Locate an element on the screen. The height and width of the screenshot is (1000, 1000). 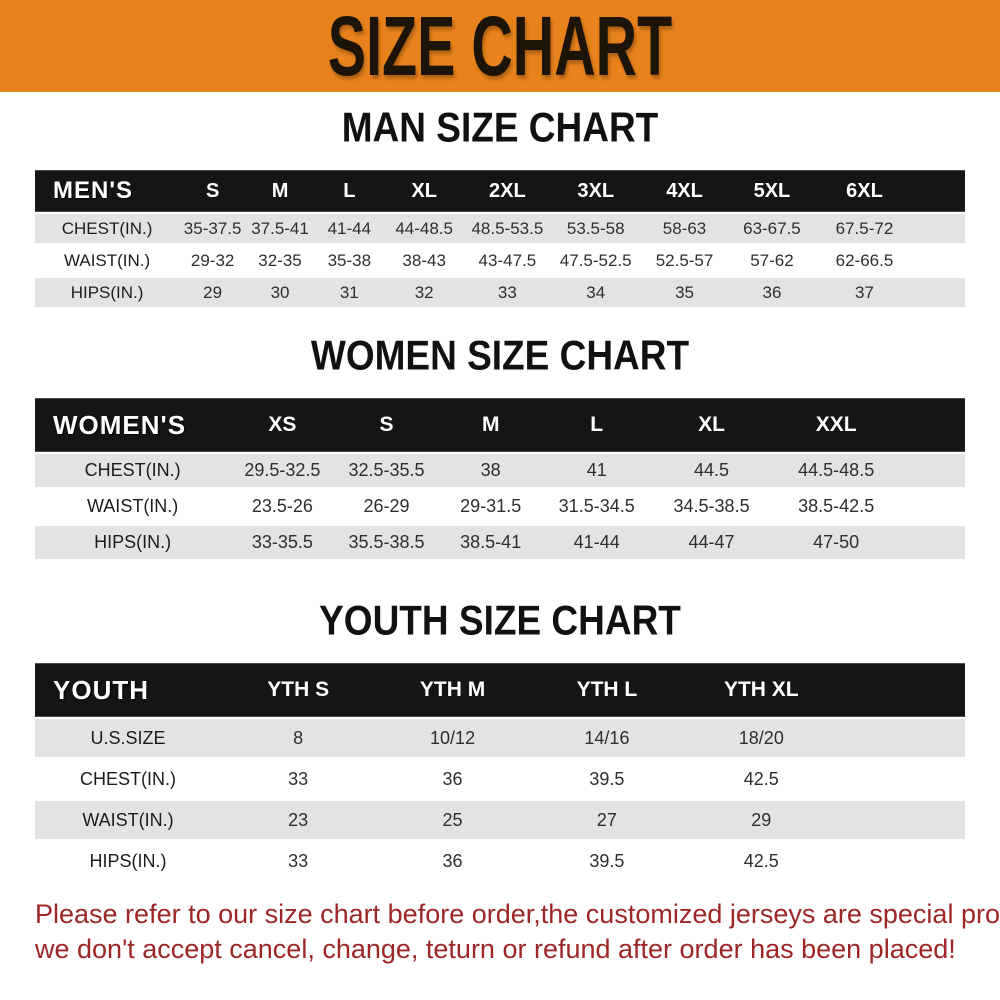
size-value: 38-43 is located at coordinates (424, 260).